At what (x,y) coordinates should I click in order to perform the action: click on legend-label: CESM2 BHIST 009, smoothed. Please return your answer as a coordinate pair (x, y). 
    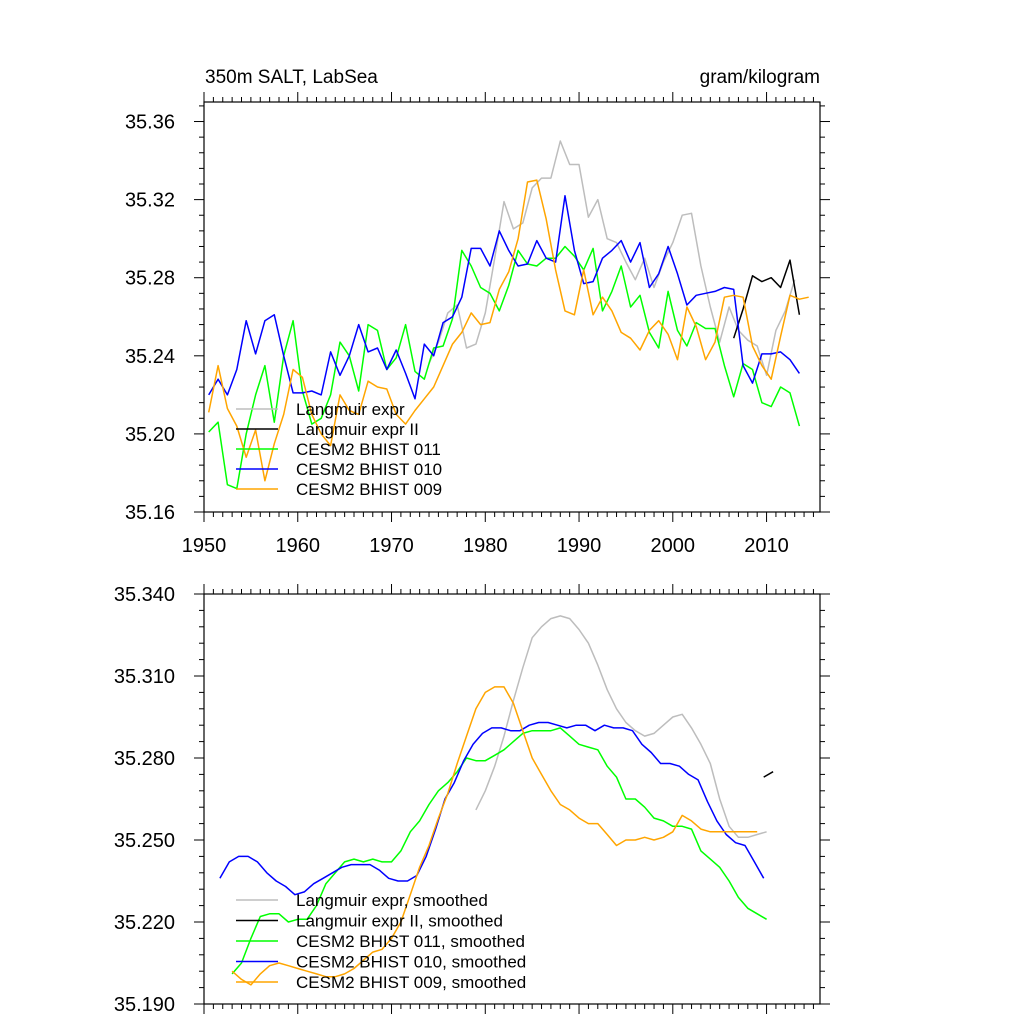
    Looking at the image, I should click on (411, 982).